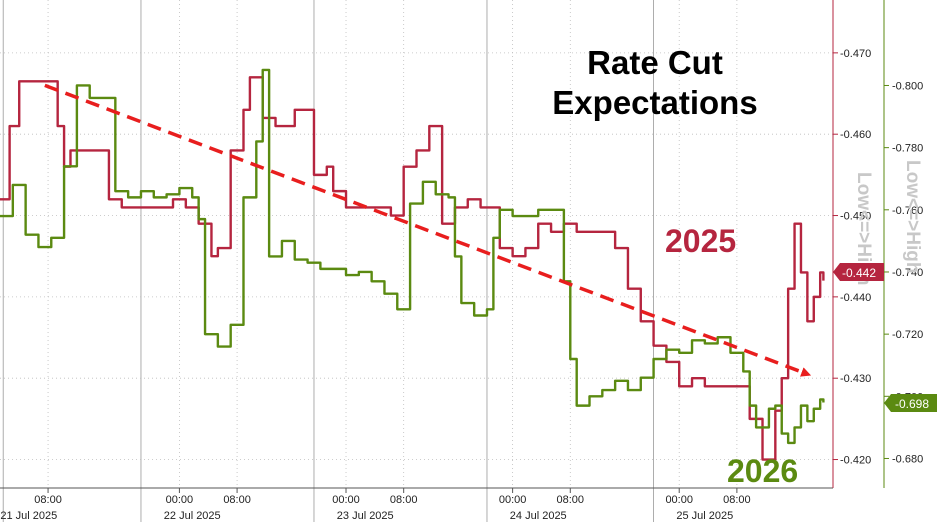 The height and width of the screenshot is (522, 937). What do you see at coordinates (538, 516) in the screenshot?
I see `x-date-label: 24 Jul 2025` at bounding box center [538, 516].